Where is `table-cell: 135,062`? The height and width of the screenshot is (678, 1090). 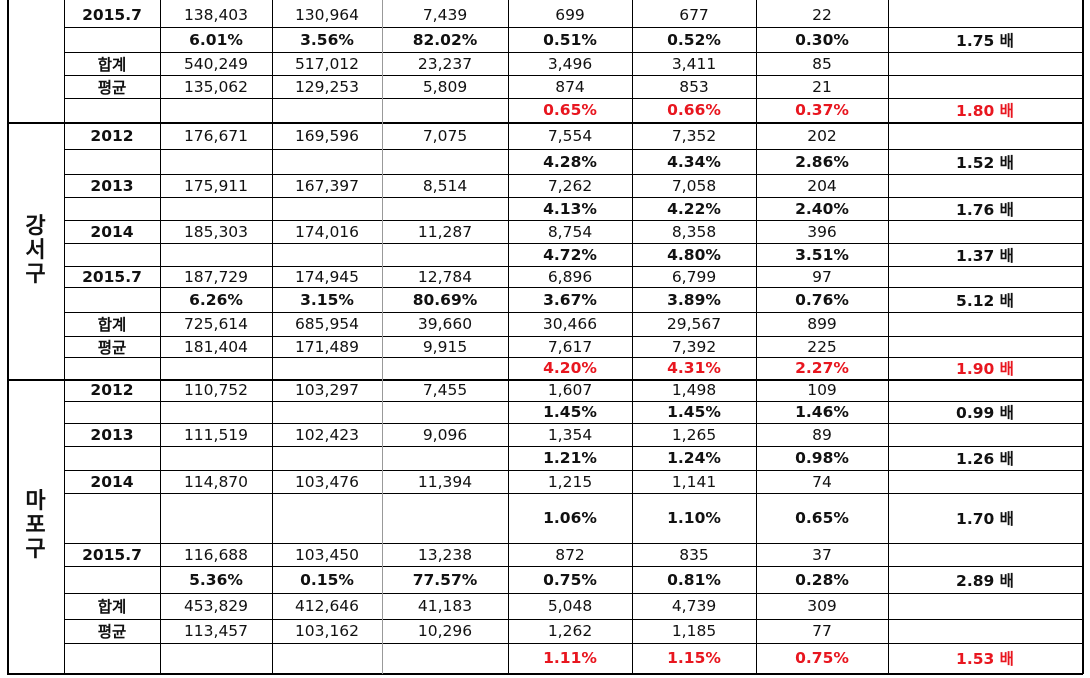 table-cell: 135,062 is located at coordinates (216, 86).